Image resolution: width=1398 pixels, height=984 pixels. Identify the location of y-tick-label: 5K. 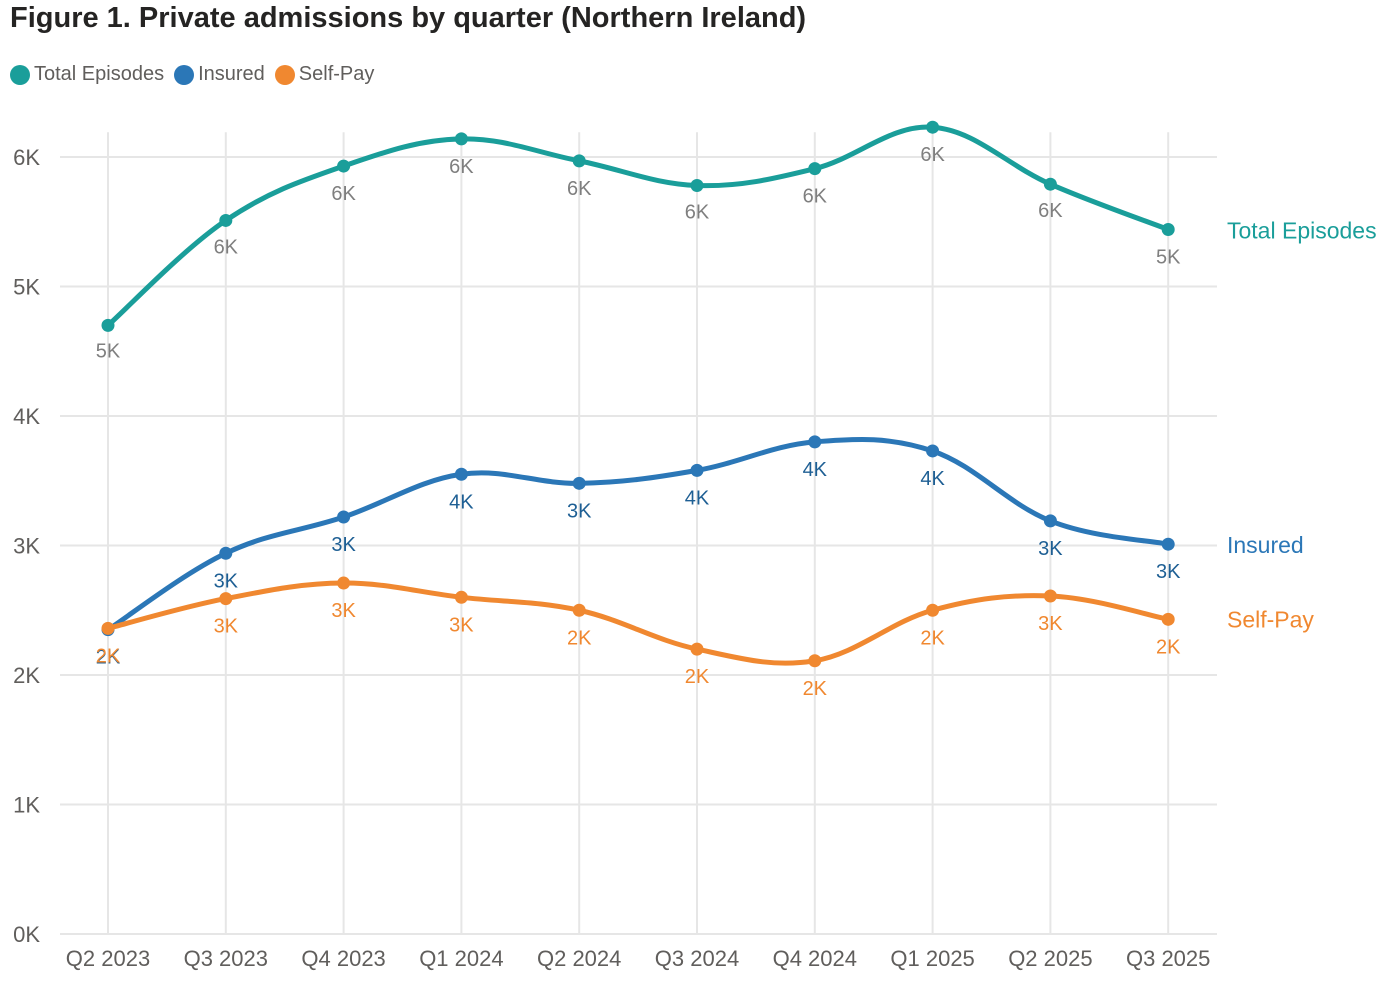
(26, 287).